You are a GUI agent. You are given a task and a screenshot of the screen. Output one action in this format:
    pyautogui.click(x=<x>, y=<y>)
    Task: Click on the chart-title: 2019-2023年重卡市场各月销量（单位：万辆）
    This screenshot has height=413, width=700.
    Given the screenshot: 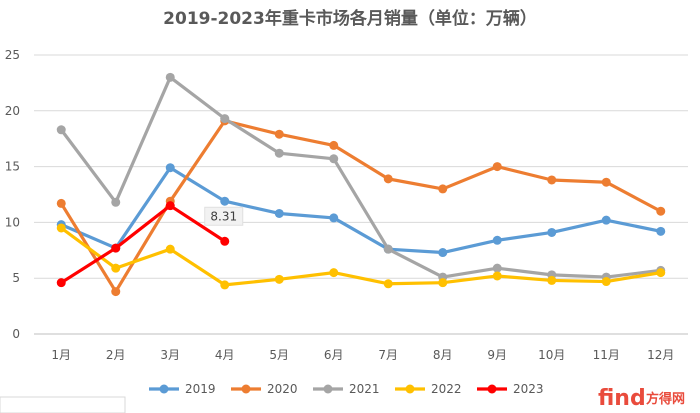 What is the action you would take?
    pyautogui.click(x=350, y=18)
    